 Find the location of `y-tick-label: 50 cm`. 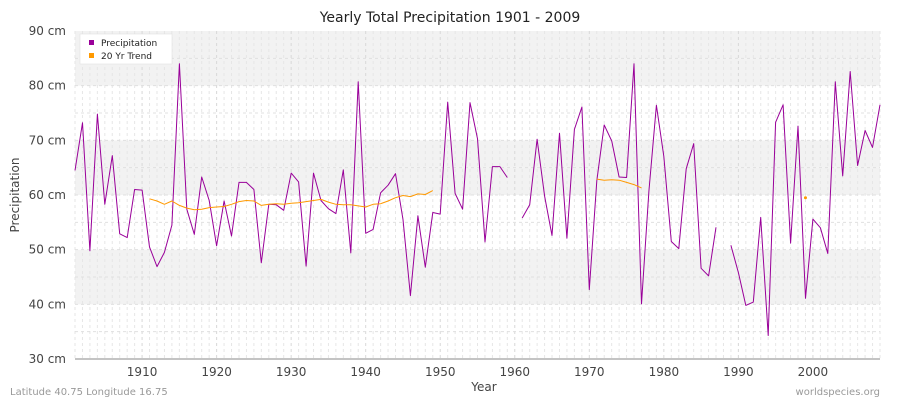

y-tick-label: 50 cm is located at coordinates (47, 250).